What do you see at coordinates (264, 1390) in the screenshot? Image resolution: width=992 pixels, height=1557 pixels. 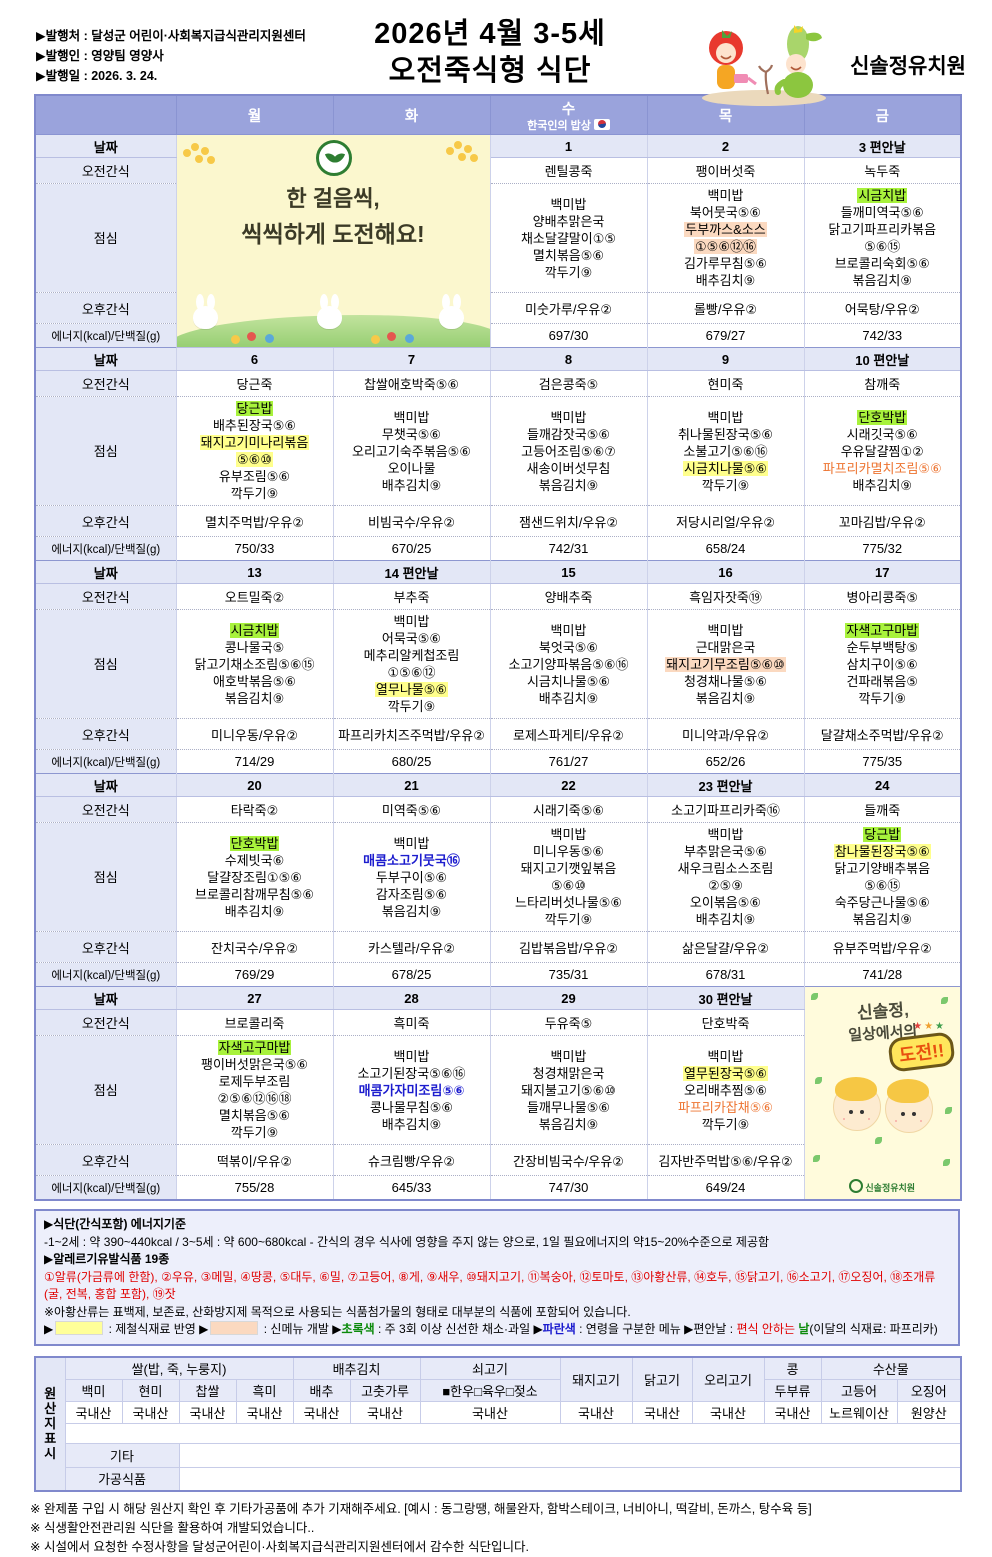 I see `origin-sub-cell: 흑미` at bounding box center [264, 1390].